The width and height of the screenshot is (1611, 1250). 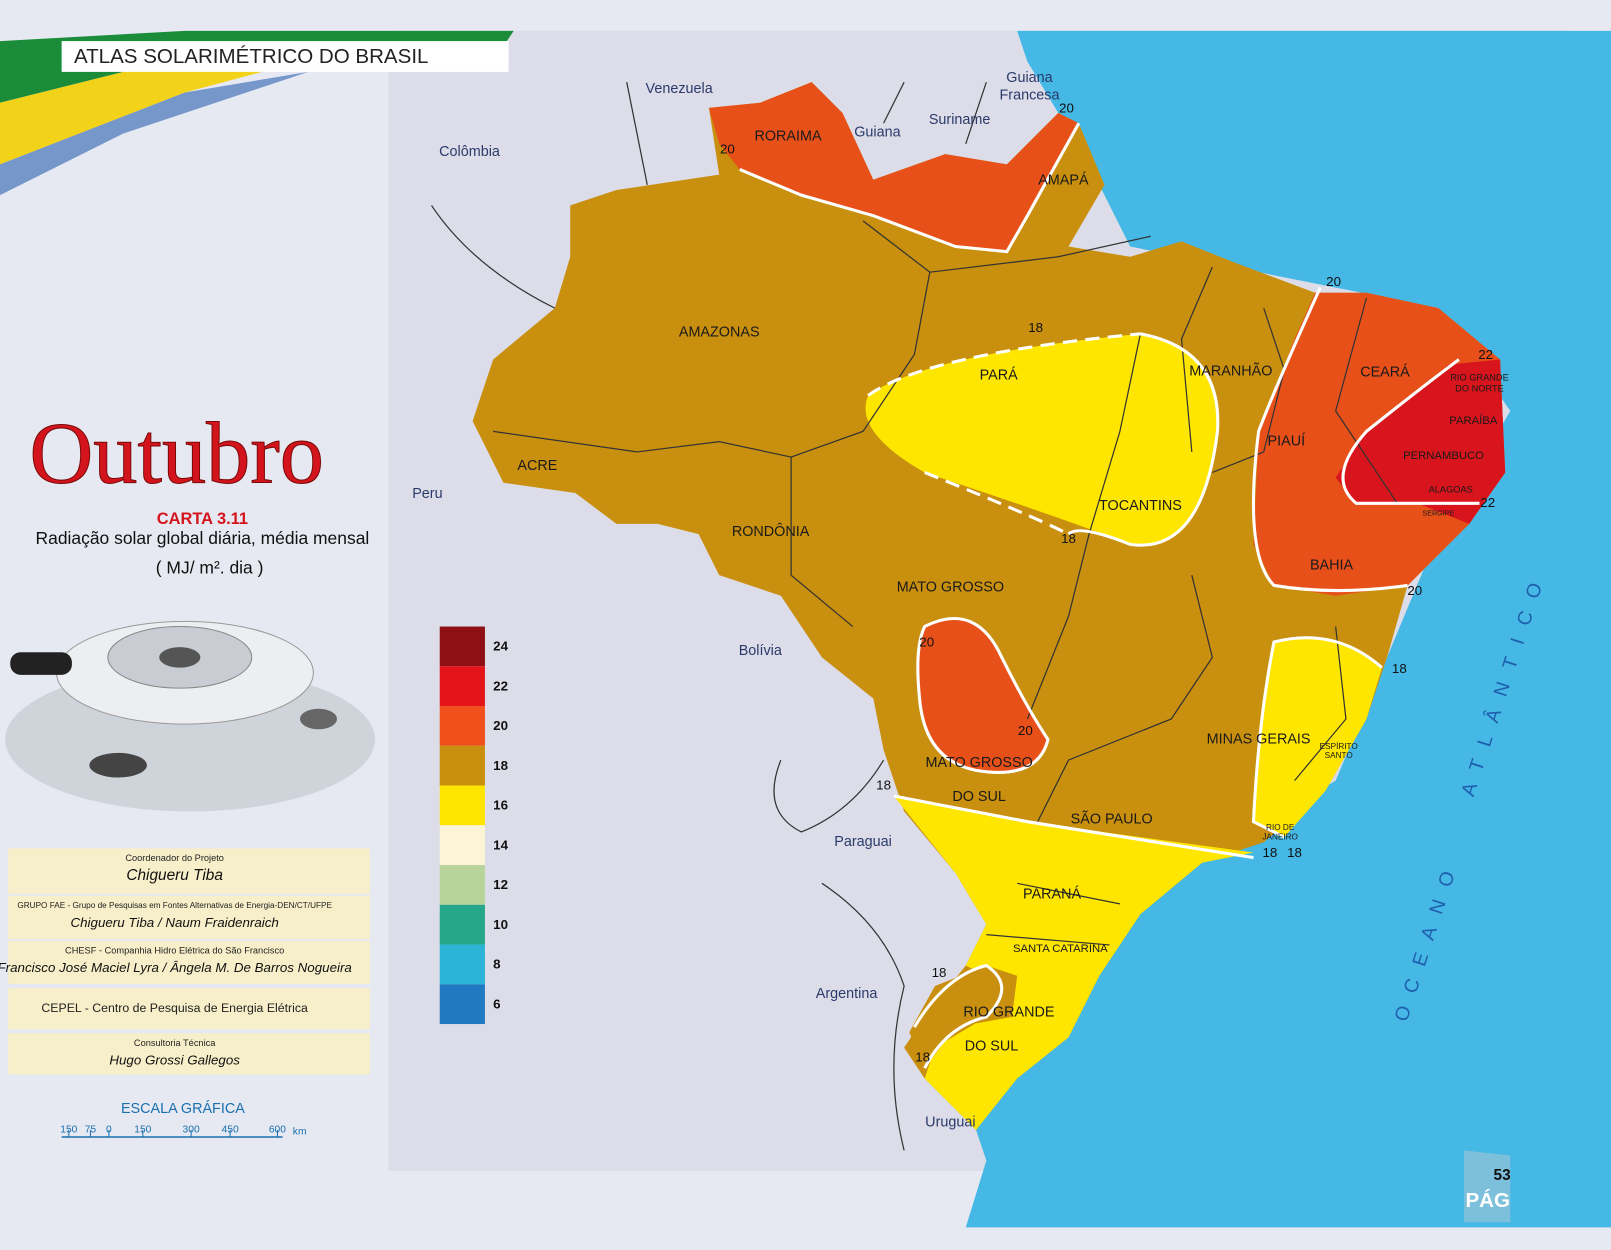 What do you see at coordinates (175, 1043) in the screenshot?
I see `credit-role: Consultoria Técnica` at bounding box center [175, 1043].